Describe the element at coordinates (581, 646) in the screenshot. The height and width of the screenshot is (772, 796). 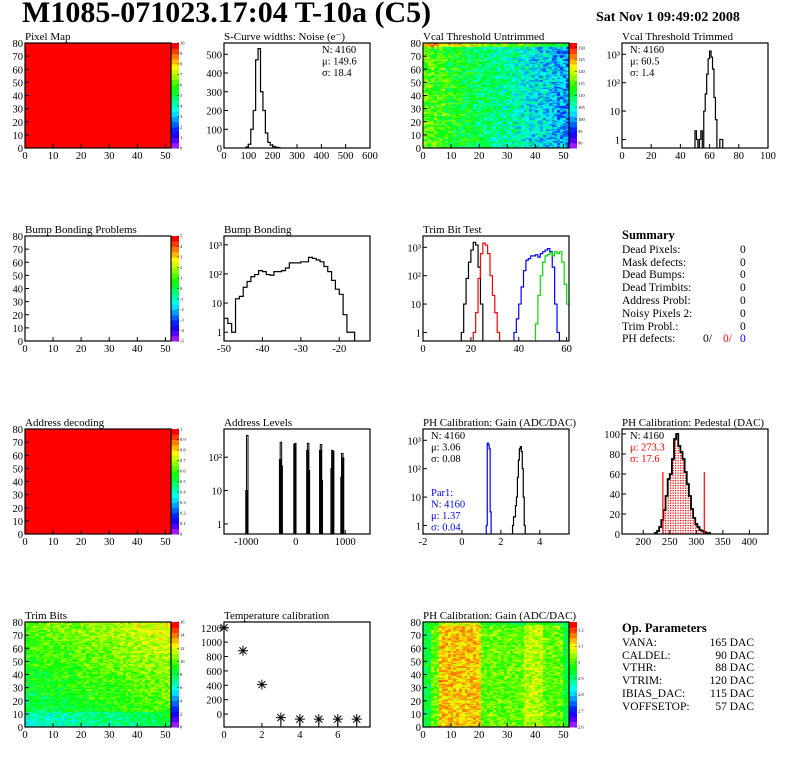
I see `colorbar-tick-label: 3.1` at that location.